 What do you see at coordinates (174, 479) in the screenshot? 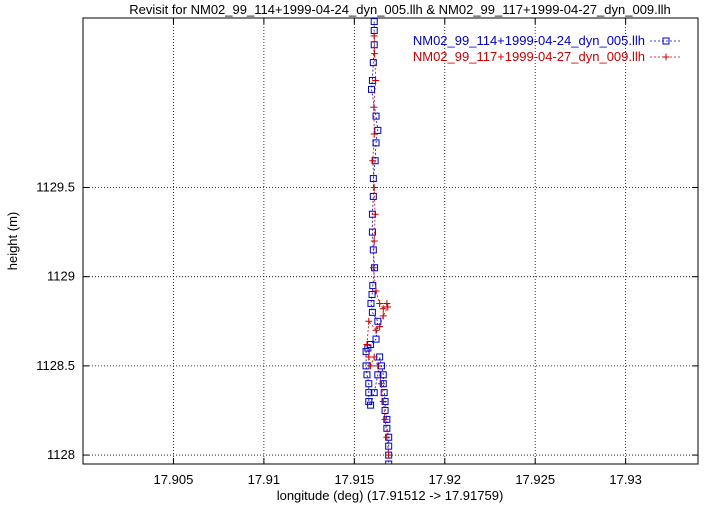
I see `x-tick-label: 17.905` at bounding box center [174, 479].